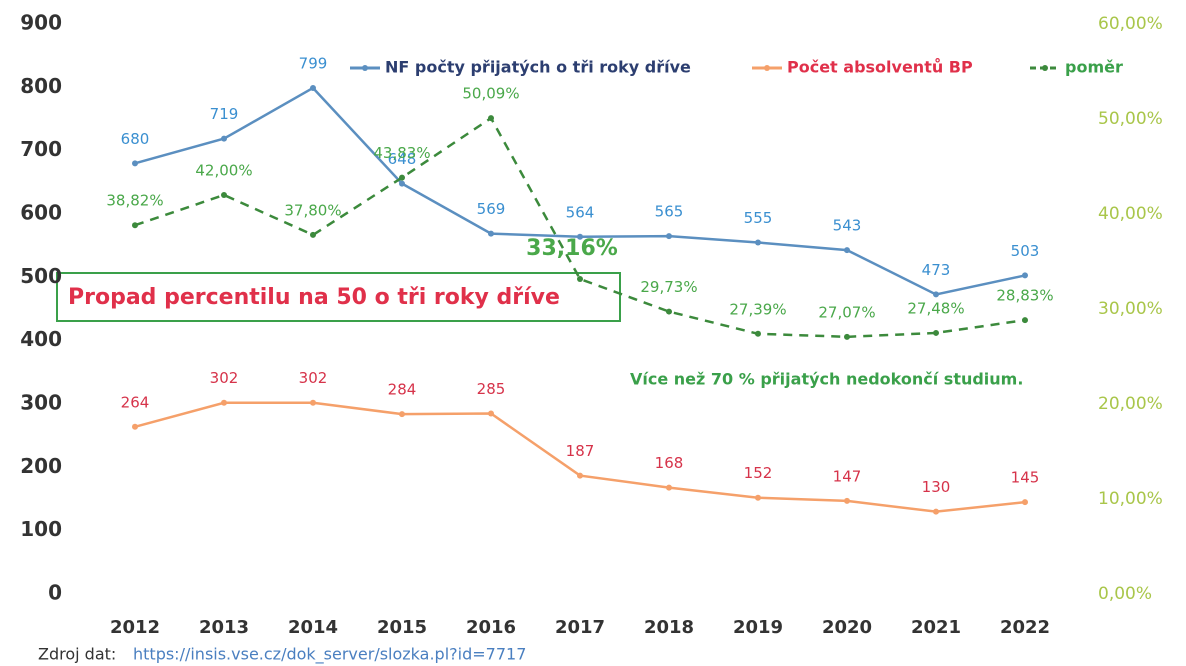 The height and width of the screenshot is (666, 1186). I want to click on legend-label: Počet absolventů BP, so click(880, 67).